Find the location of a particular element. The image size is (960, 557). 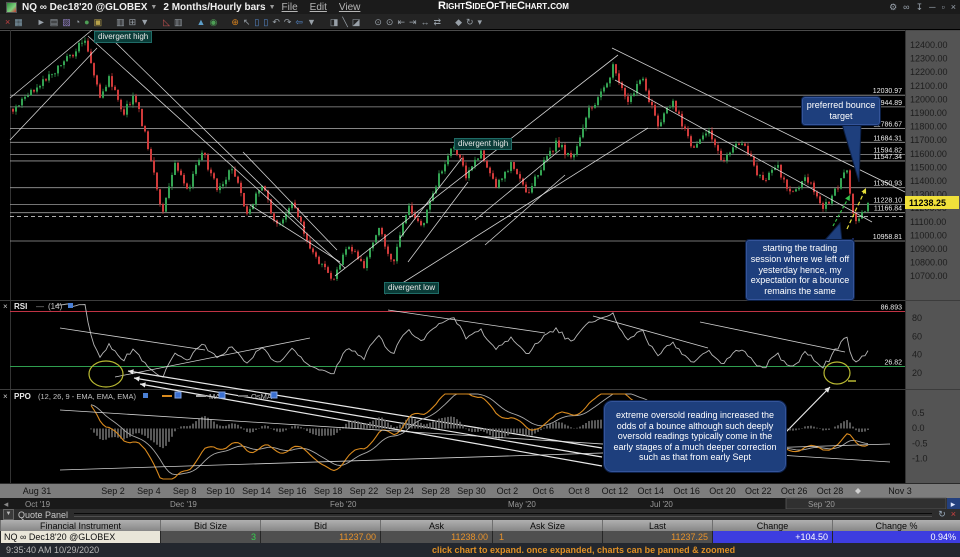

quote-col-bid-size: Bid Size is located at coordinates (210, 525).